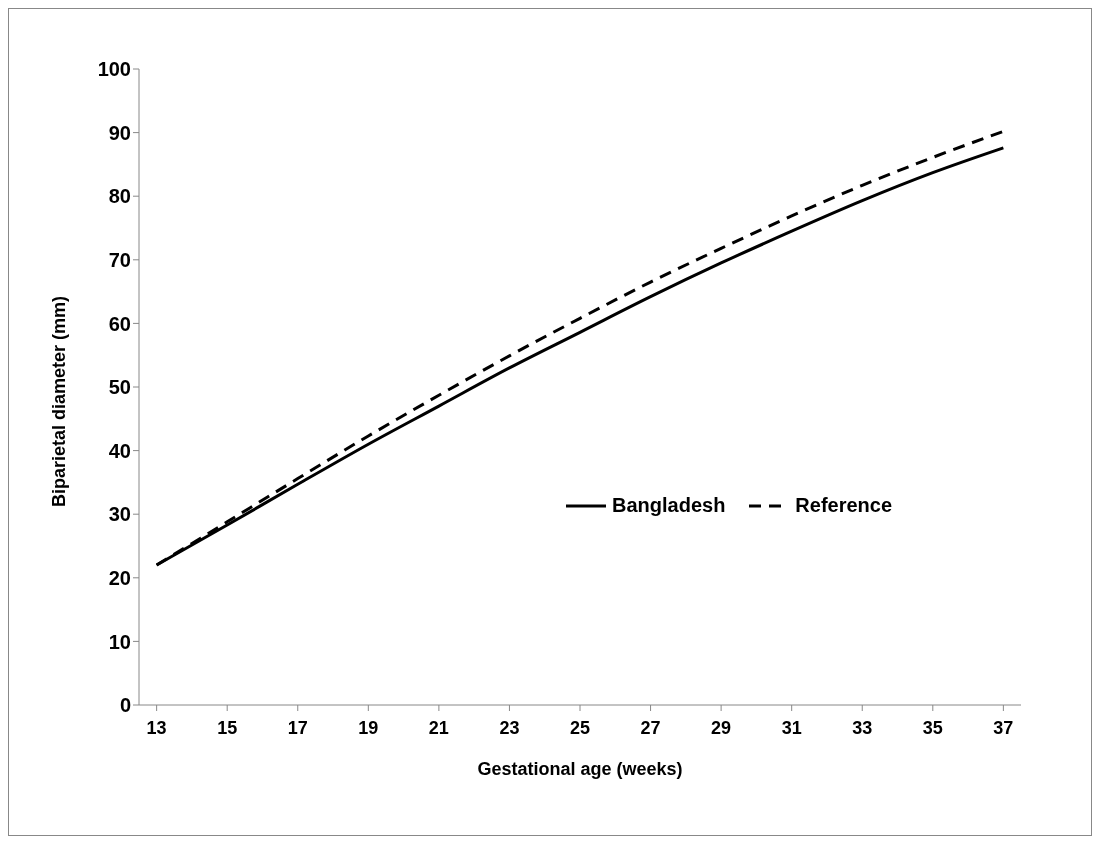  Describe the element at coordinates (119, 514) in the screenshot. I see `y-tick-label: 30` at that location.